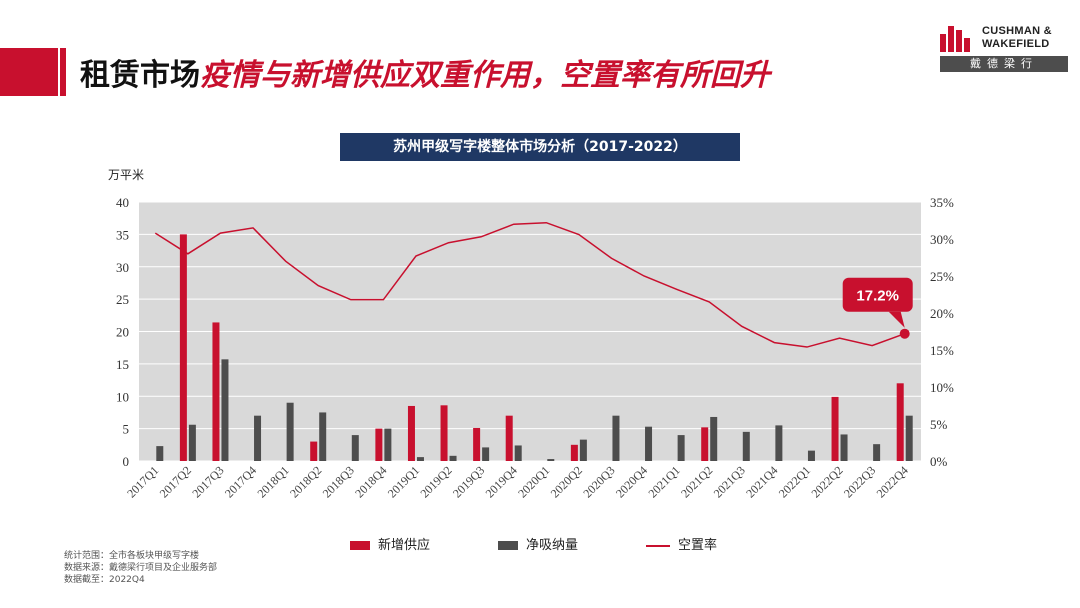  Describe the element at coordinates (122, 332) in the screenshot. I see `y-tick-label: 20` at that location.